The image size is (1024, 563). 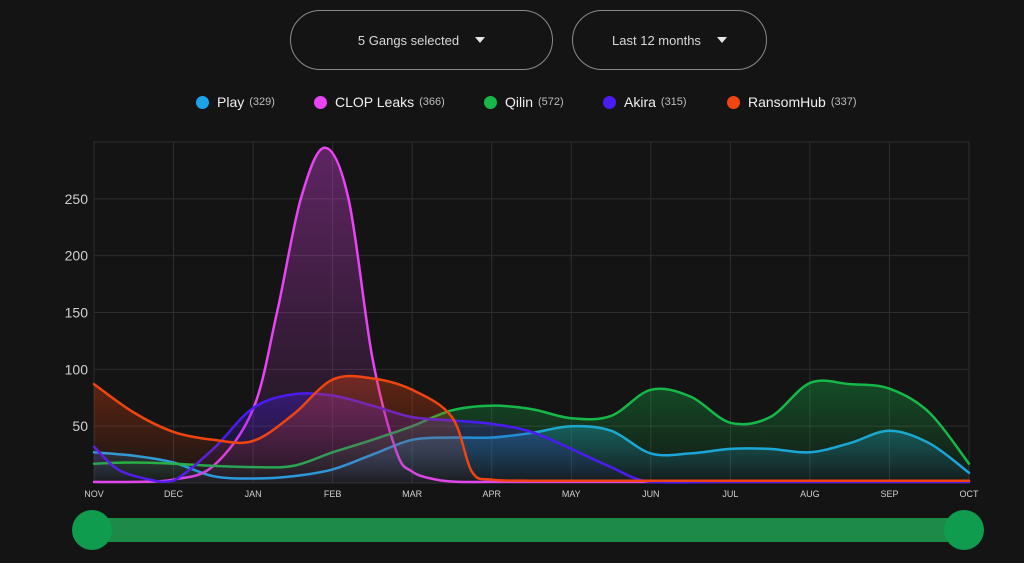 I want to click on legend-item-clop-leaks: CLOP Leaks (366), so click(x=379, y=102).